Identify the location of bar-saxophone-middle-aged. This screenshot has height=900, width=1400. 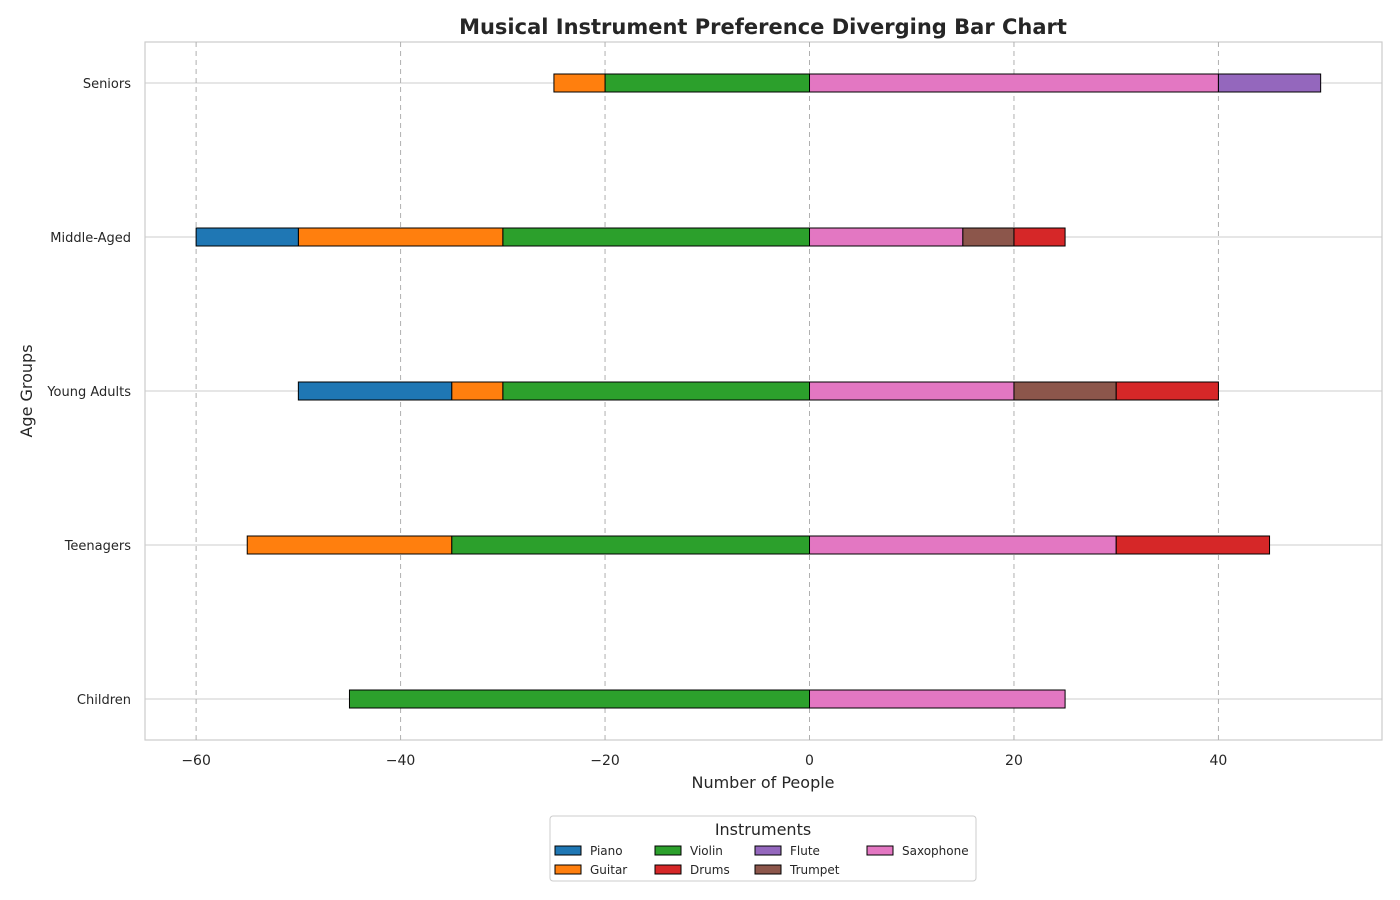
(886, 237).